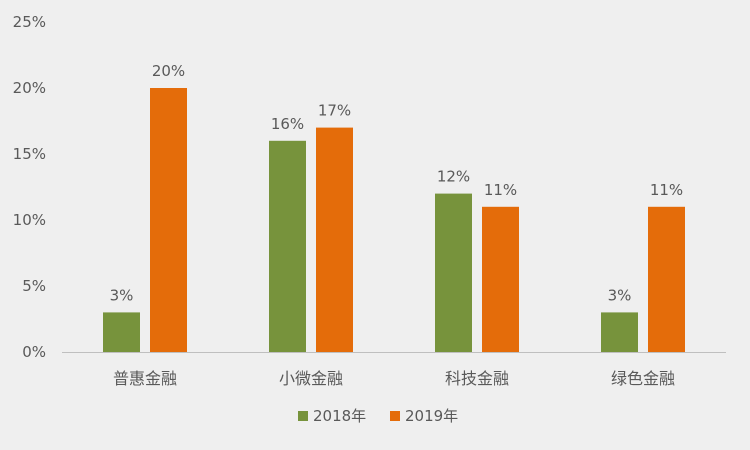 This screenshot has width=750, height=450. What do you see at coordinates (394, 378) in the screenshot?
I see `x-axis: 普惠金融 小微金融 科技金融 绿色金融` at bounding box center [394, 378].